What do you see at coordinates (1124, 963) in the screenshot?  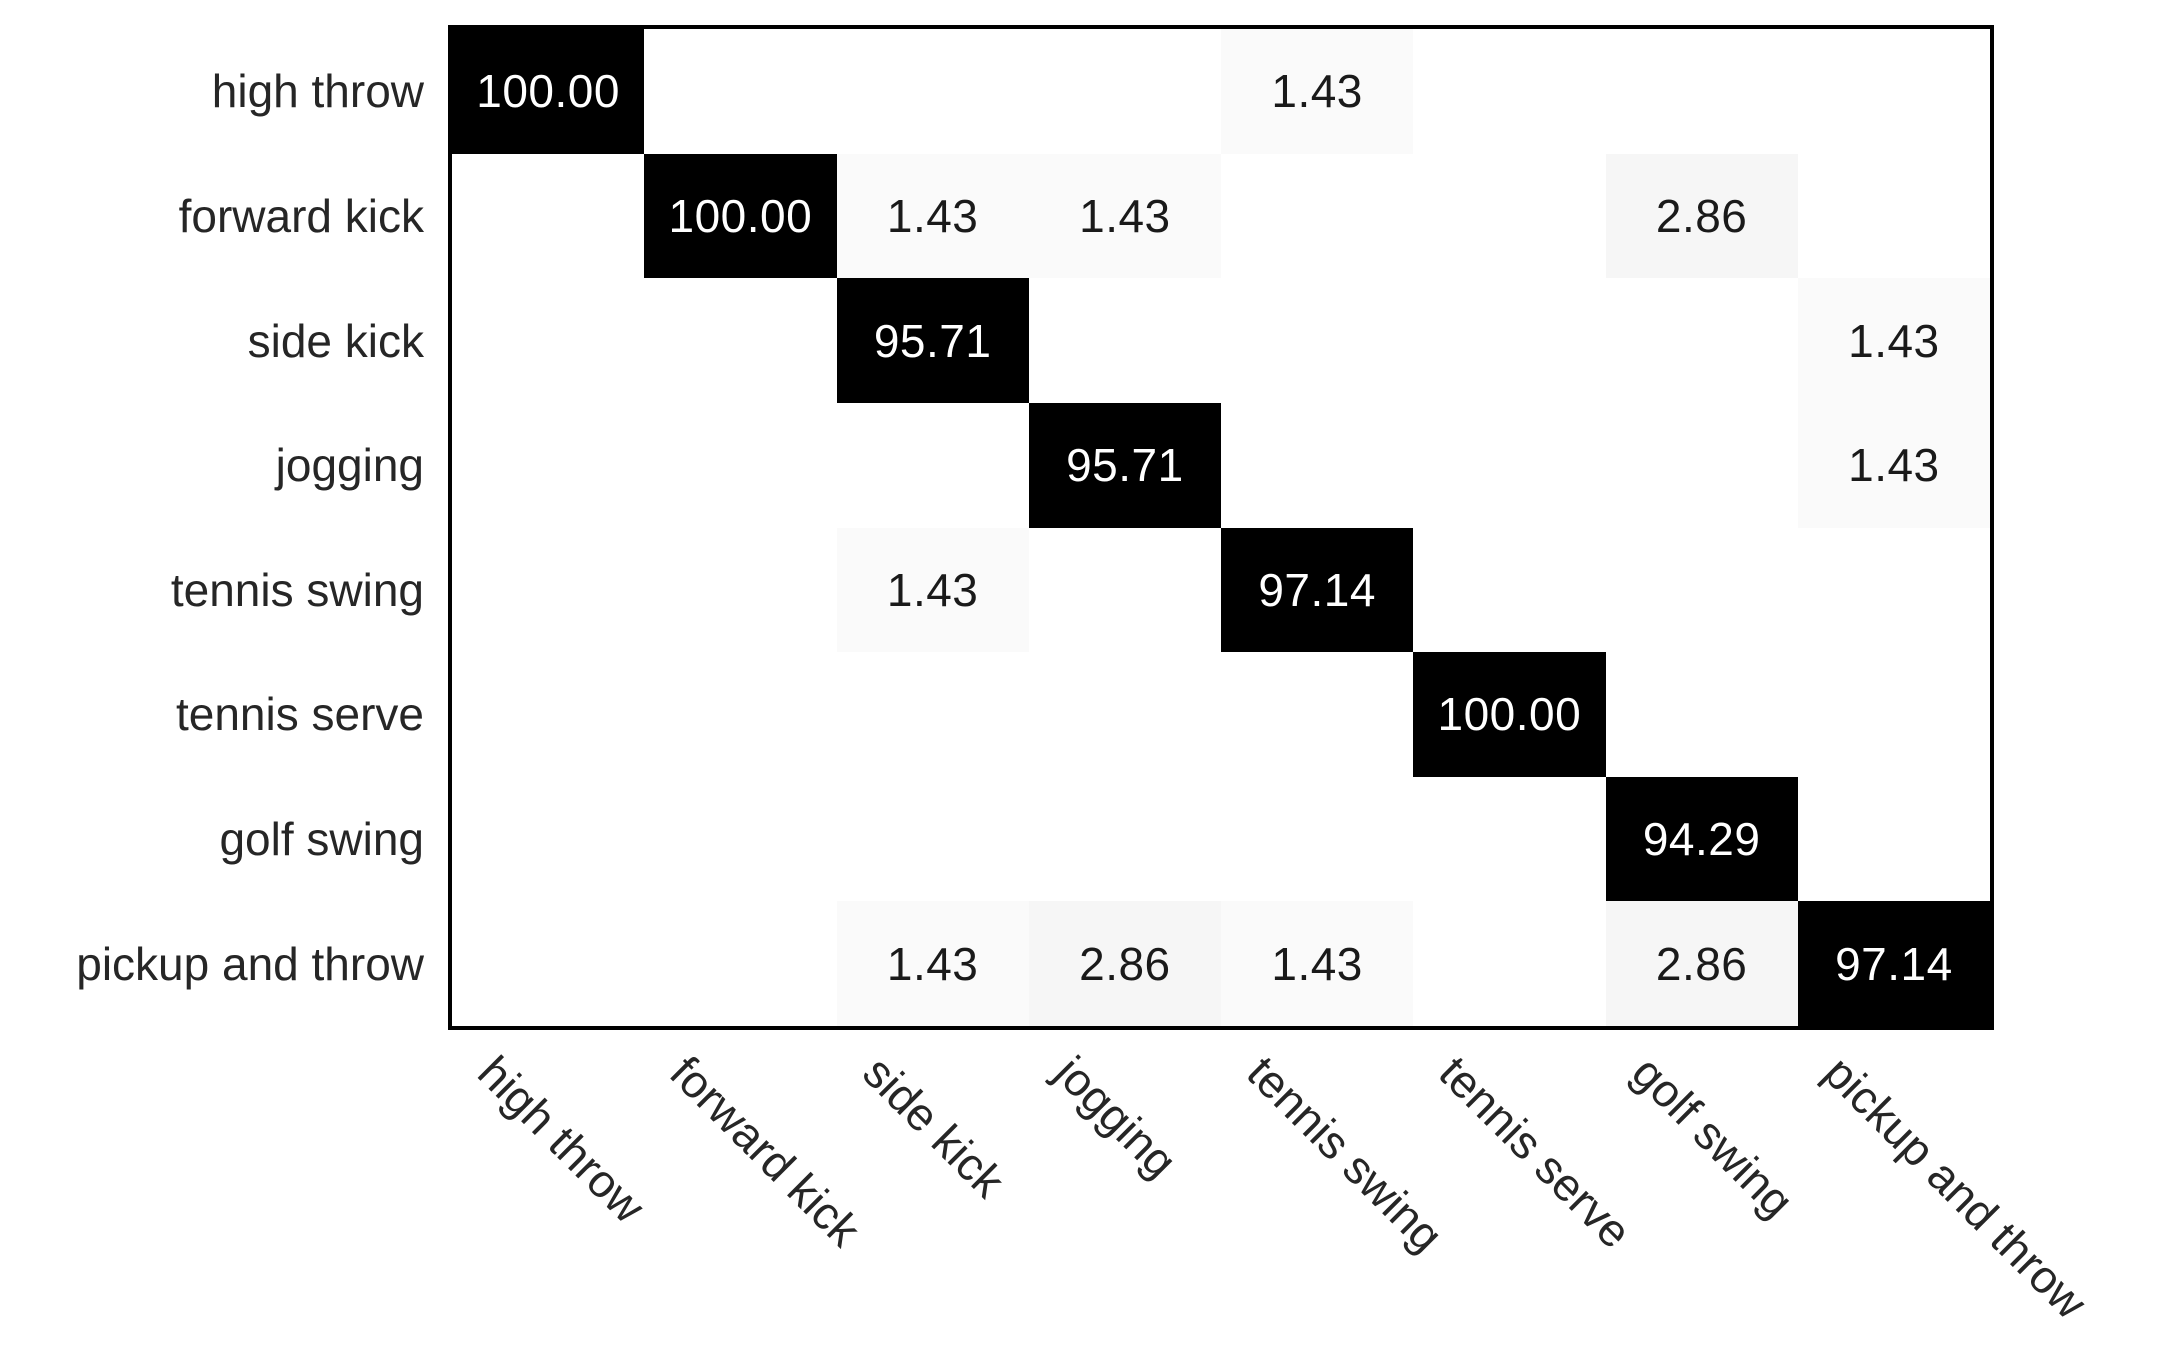 I see `matrix-cell-pickup-and-throw-vs-jogging: 2.86` at bounding box center [1124, 963].